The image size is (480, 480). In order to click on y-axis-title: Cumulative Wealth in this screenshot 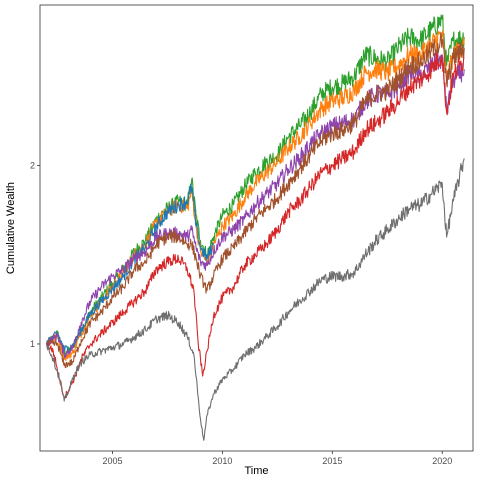, I will do `click(11, 228)`.